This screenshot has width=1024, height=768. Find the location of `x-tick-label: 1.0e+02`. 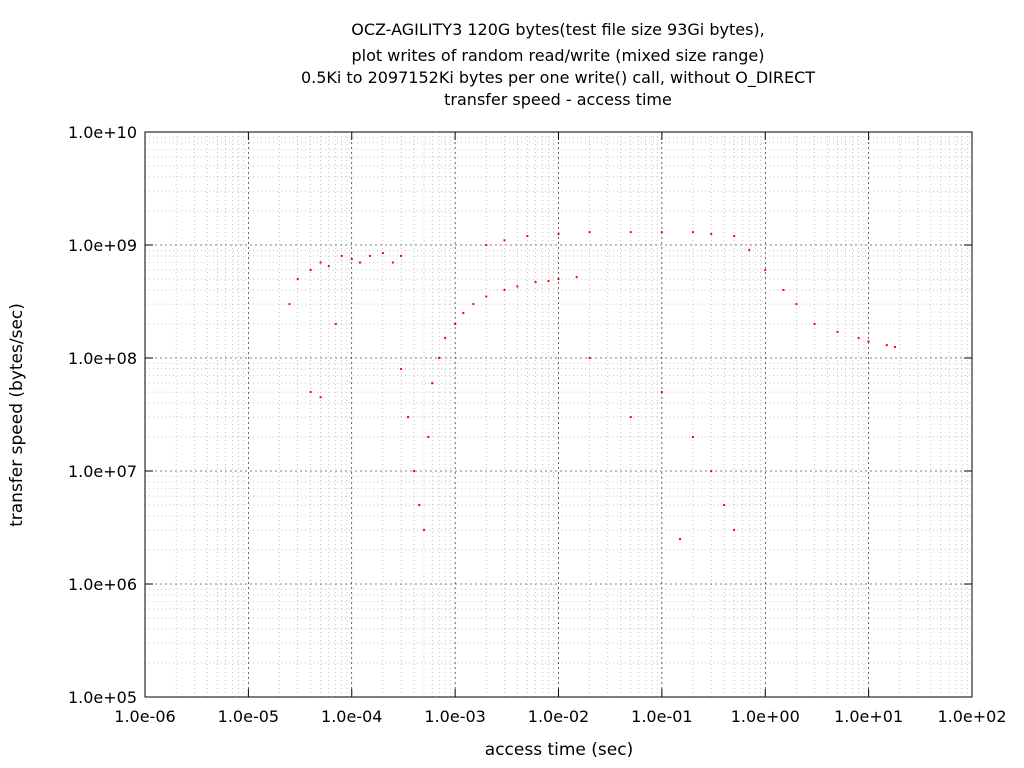

x-tick-label: 1.0e+02 is located at coordinates (971, 716).